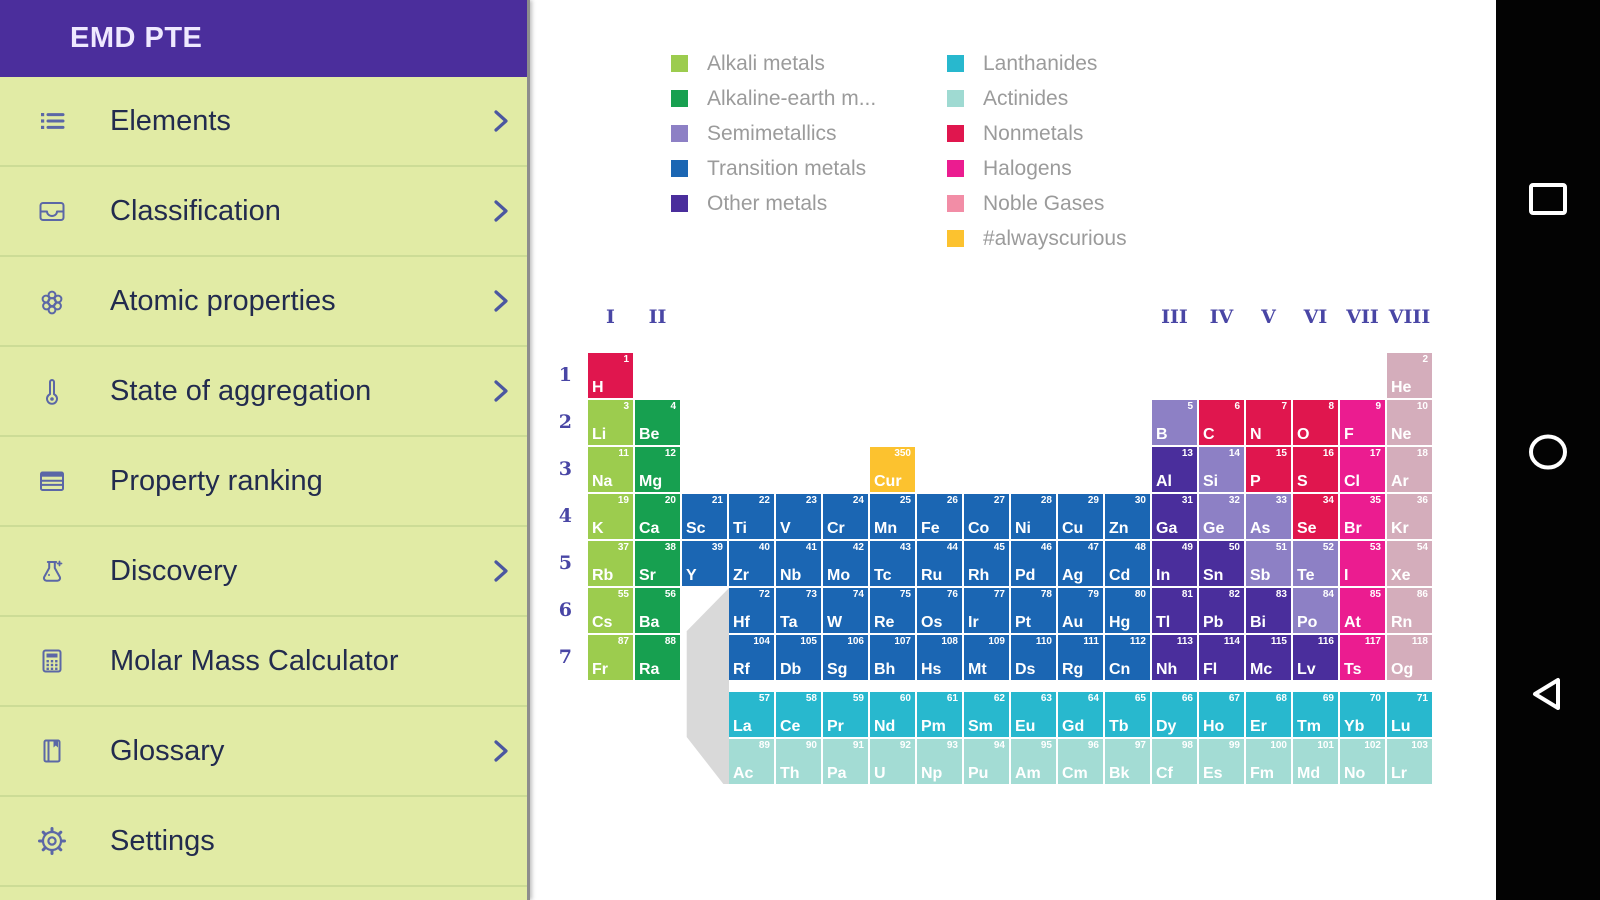 The height and width of the screenshot is (900, 1600). Describe the element at coordinates (657, 422) in the screenshot. I see `element-cell-Be: 4 Be` at that location.